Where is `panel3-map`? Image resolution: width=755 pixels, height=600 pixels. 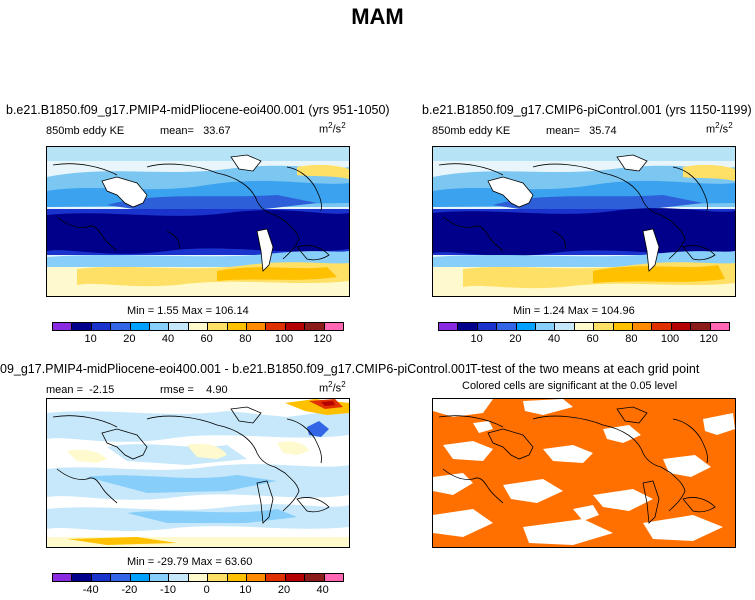
panel3-map is located at coordinates (198, 473).